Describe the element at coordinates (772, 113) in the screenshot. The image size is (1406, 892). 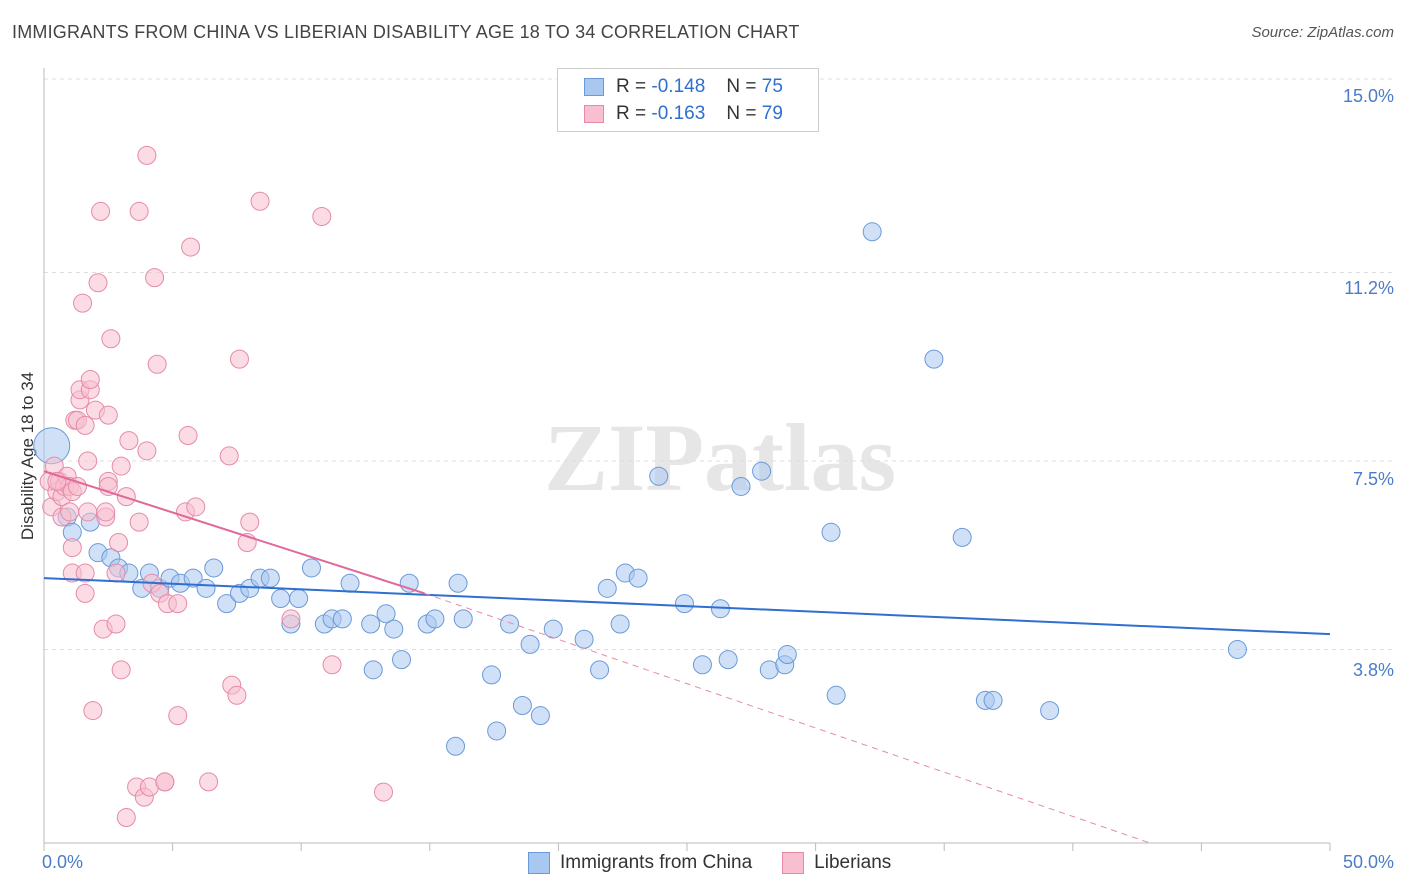
I see `legend-n-value-liberians: 79` at that location.